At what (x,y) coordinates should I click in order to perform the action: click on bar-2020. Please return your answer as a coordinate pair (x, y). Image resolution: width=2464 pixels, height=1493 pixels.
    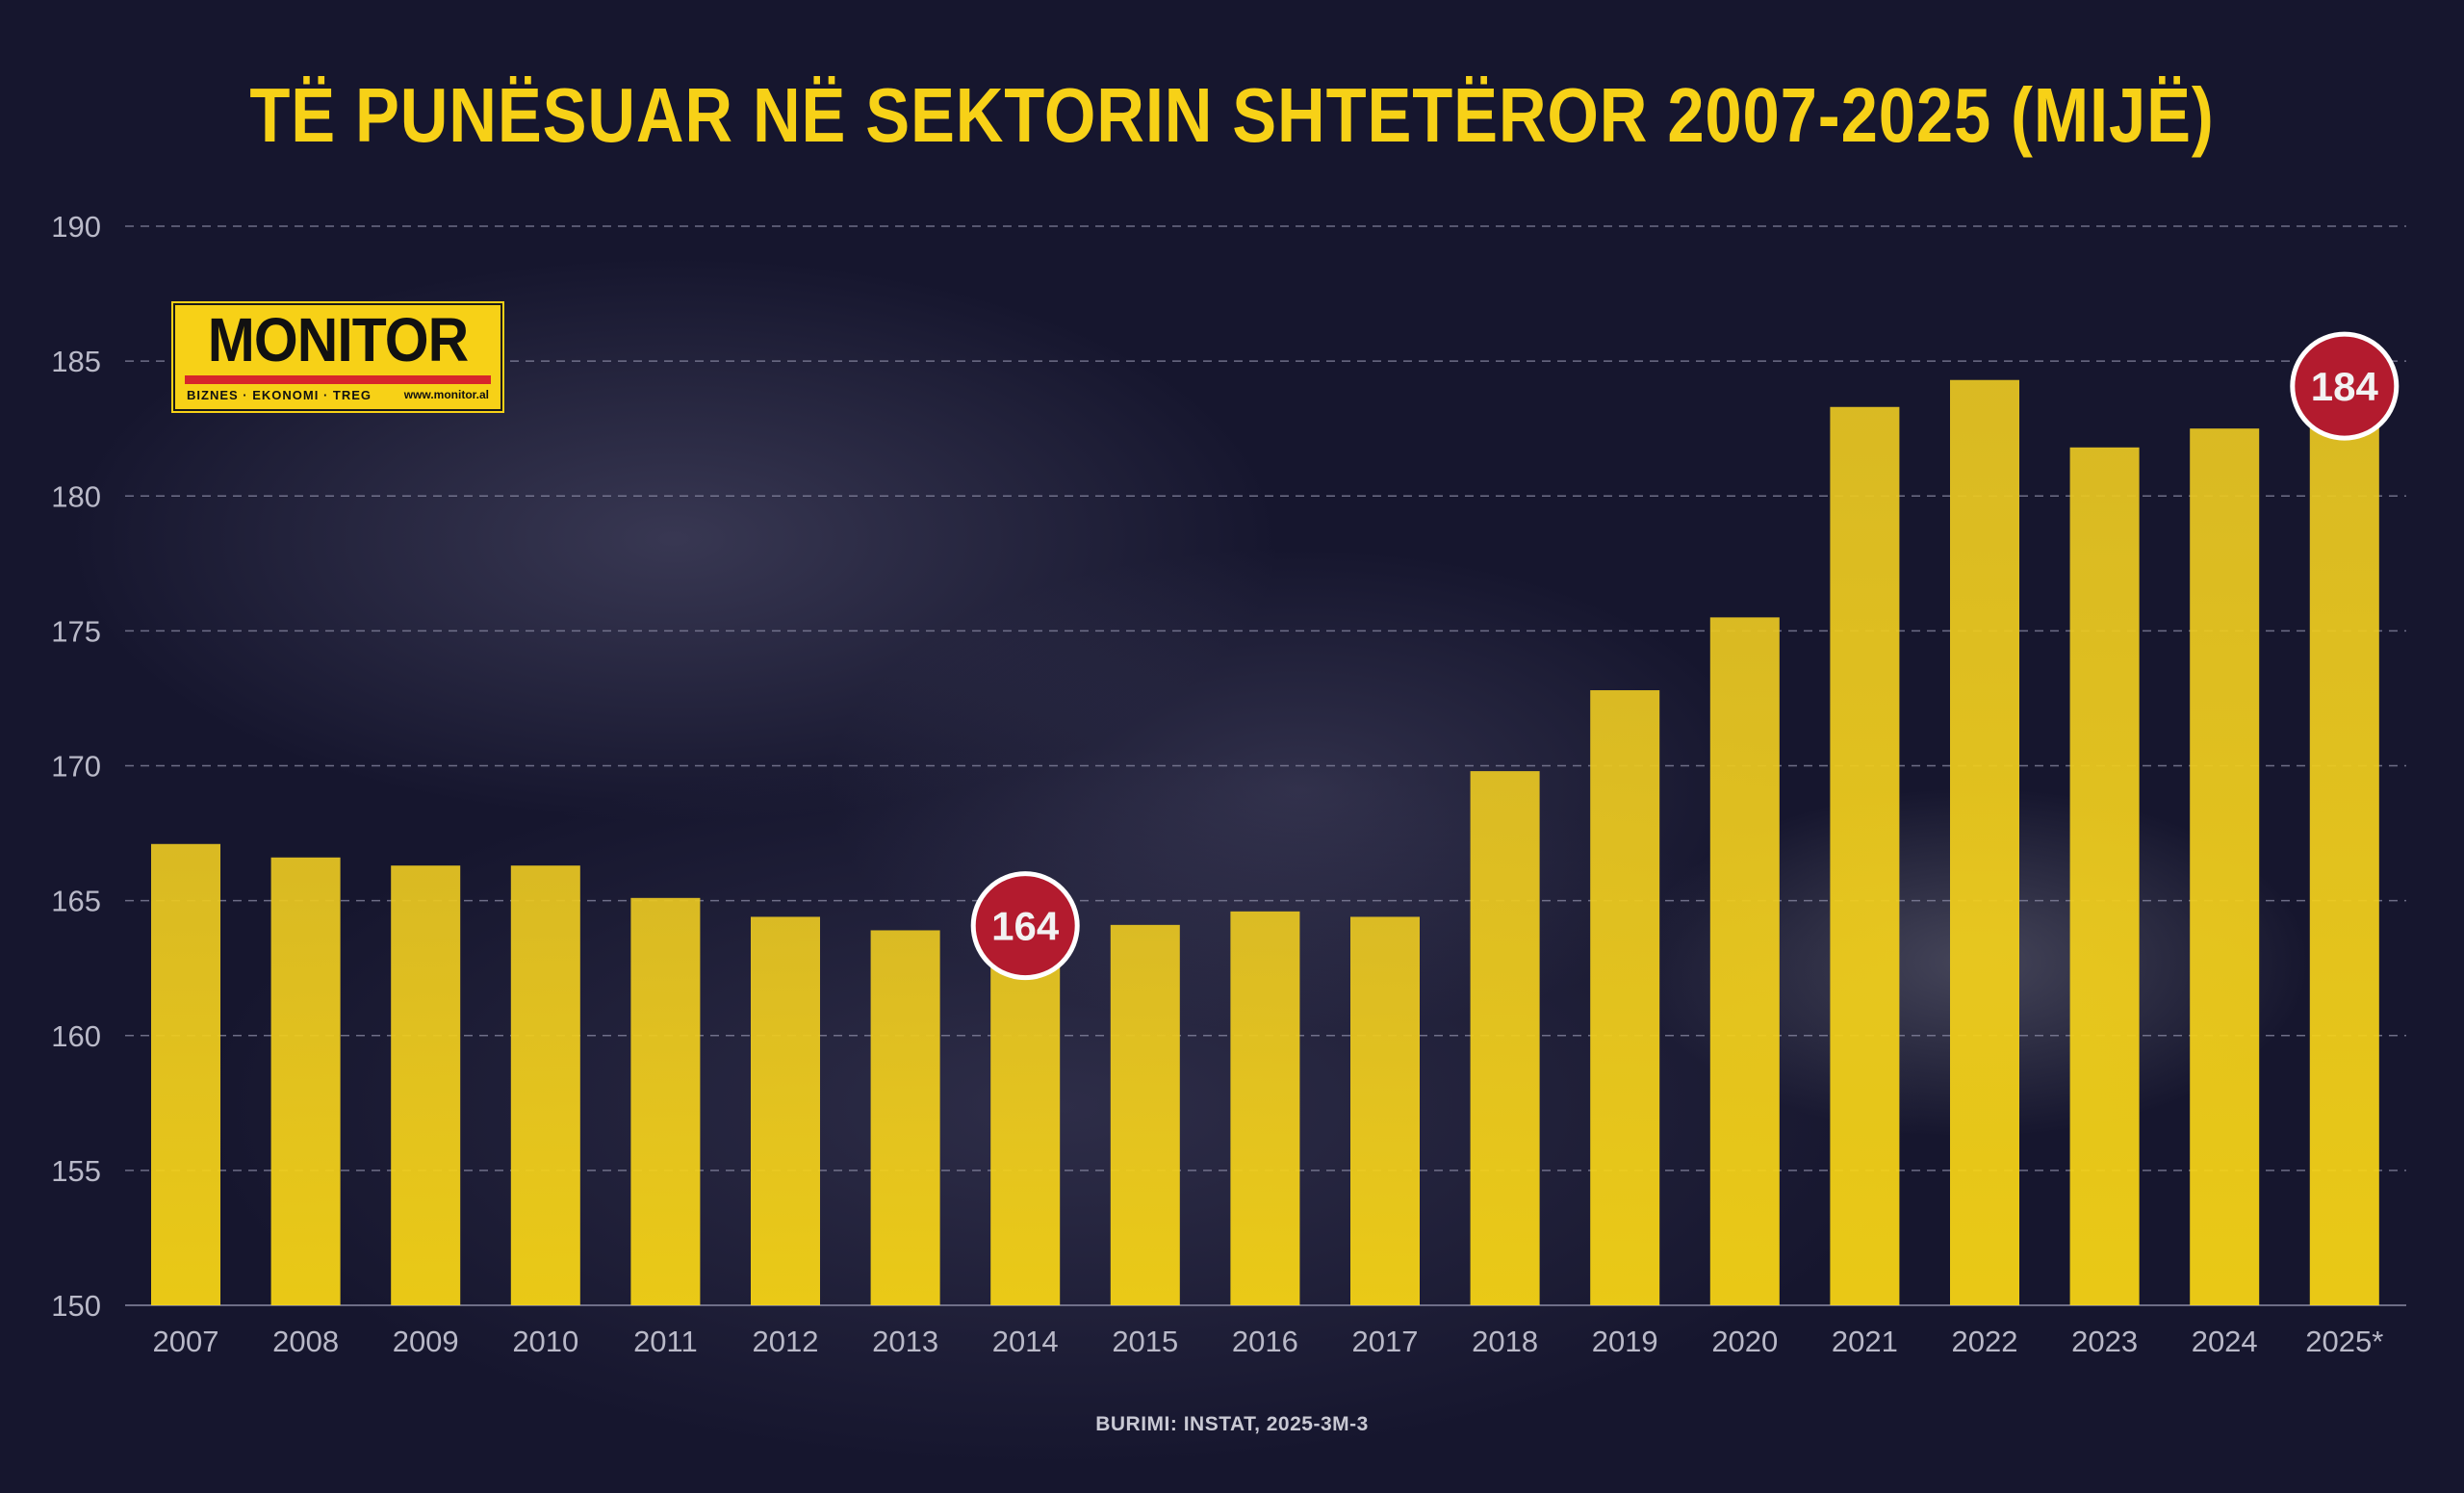
    Looking at the image, I should click on (1744, 961).